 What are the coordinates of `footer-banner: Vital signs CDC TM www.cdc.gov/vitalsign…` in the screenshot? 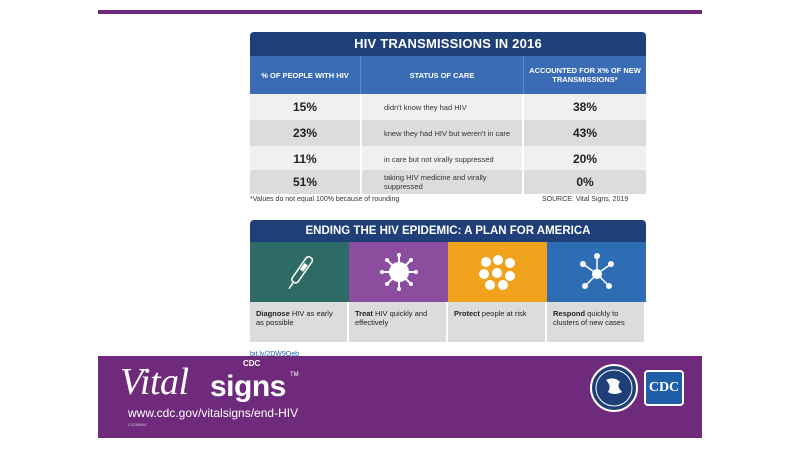 It's located at (400, 397).